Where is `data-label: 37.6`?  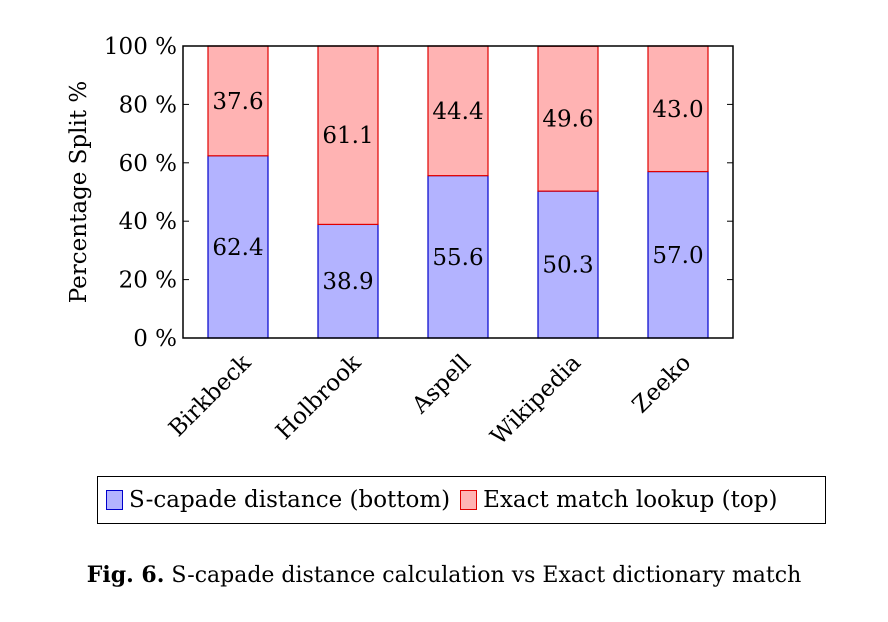 data-label: 37.6 is located at coordinates (237, 102).